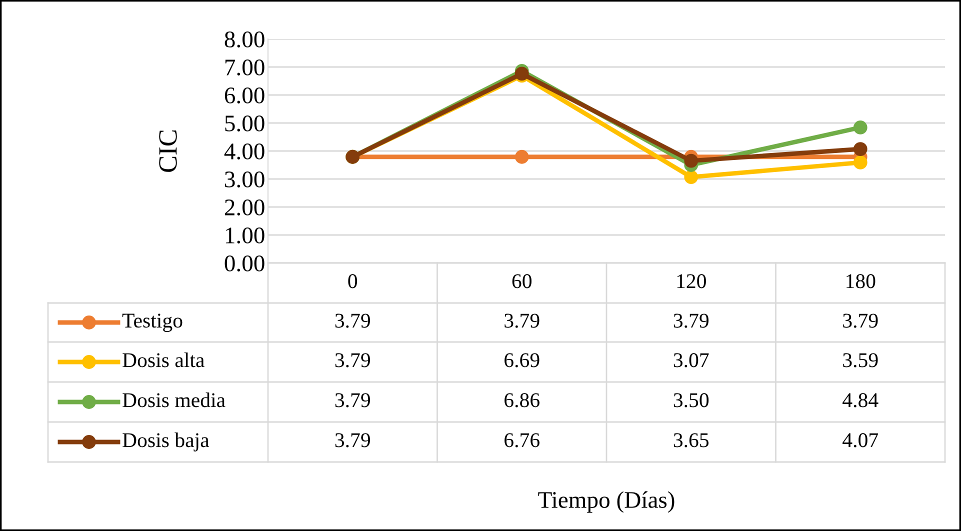  Describe the element at coordinates (163, 360) in the screenshot. I see `legend-label: Dosis alta` at that location.